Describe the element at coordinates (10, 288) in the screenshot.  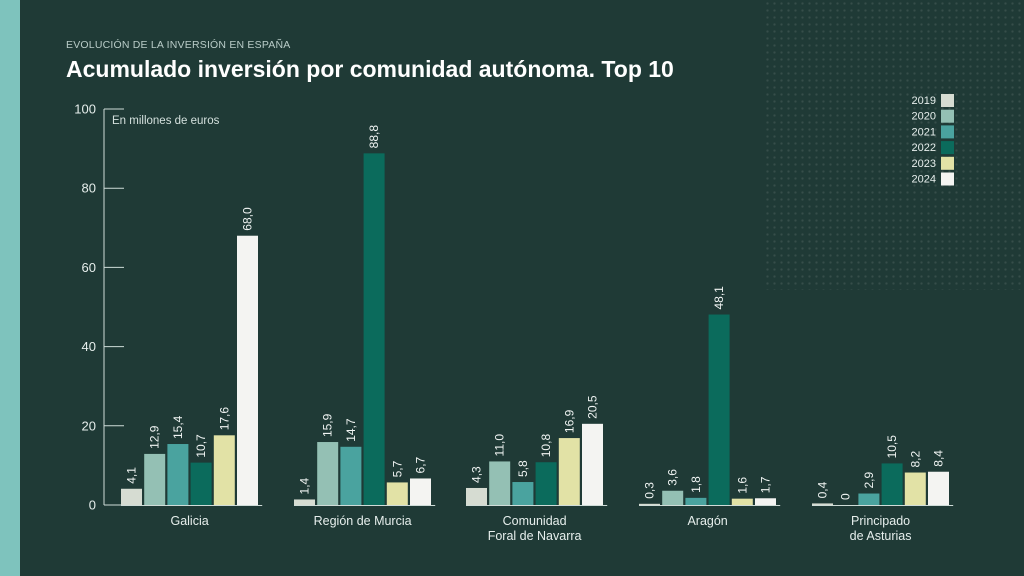
I see `side-accent-bar` at that location.